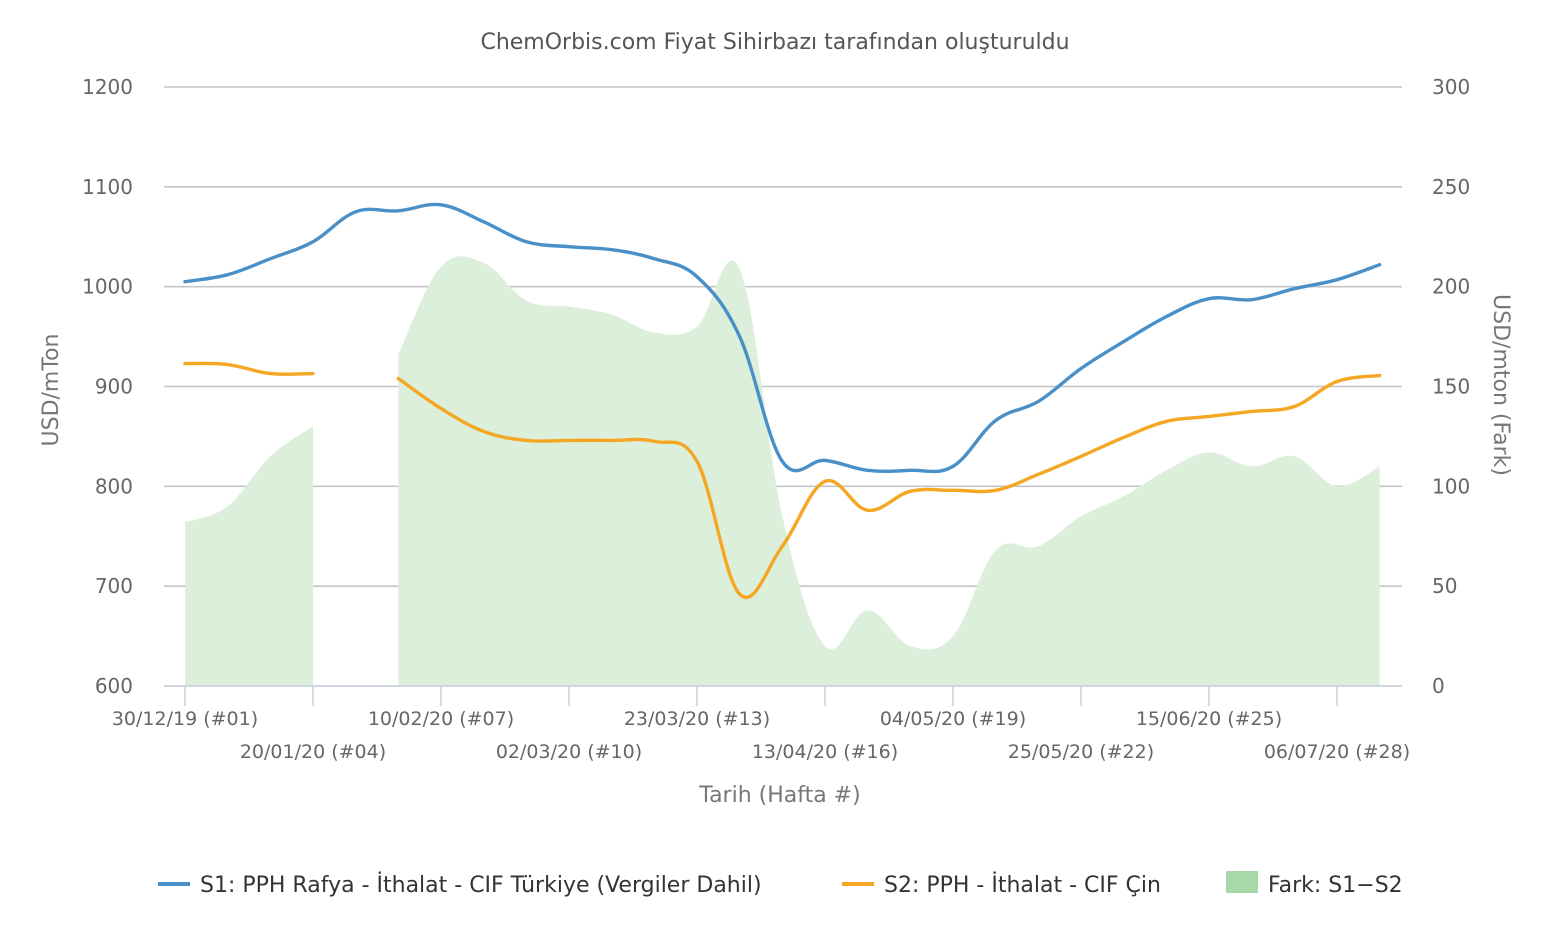 This screenshot has height=930, width=1552. What do you see at coordinates (779, 795) in the screenshot?
I see `x-axis-title: Tarih (Hafta #)` at bounding box center [779, 795].